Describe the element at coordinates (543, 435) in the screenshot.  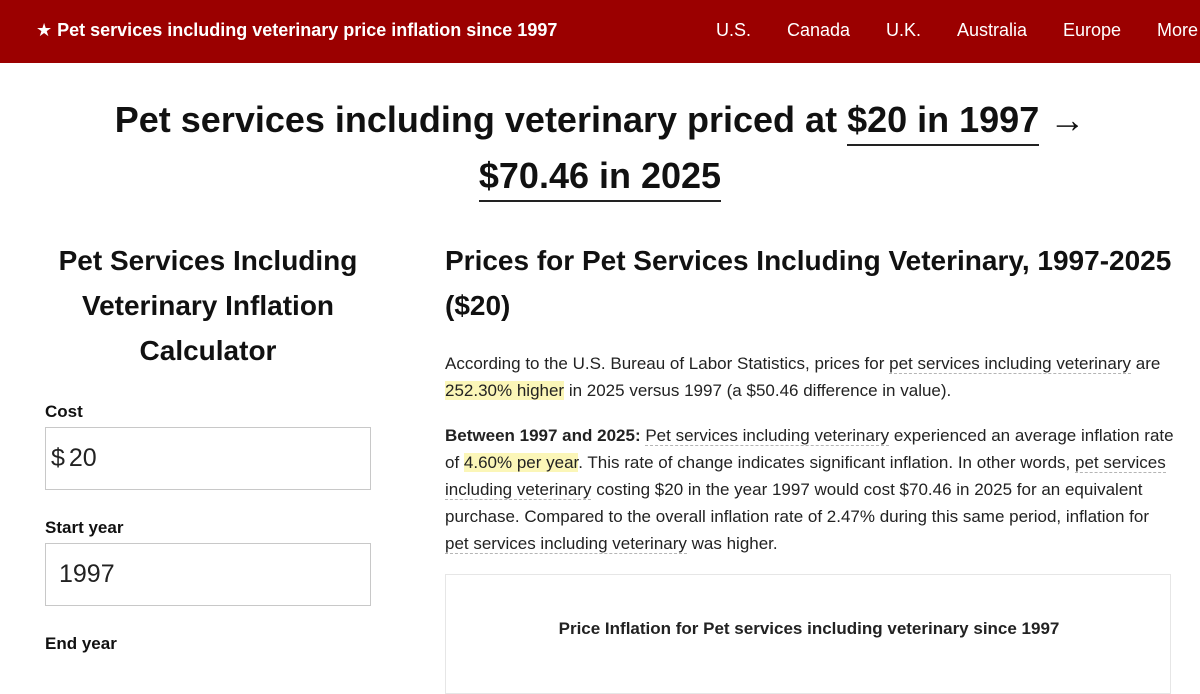
I see `period-lead: Between 1997 and 2025:` at that location.